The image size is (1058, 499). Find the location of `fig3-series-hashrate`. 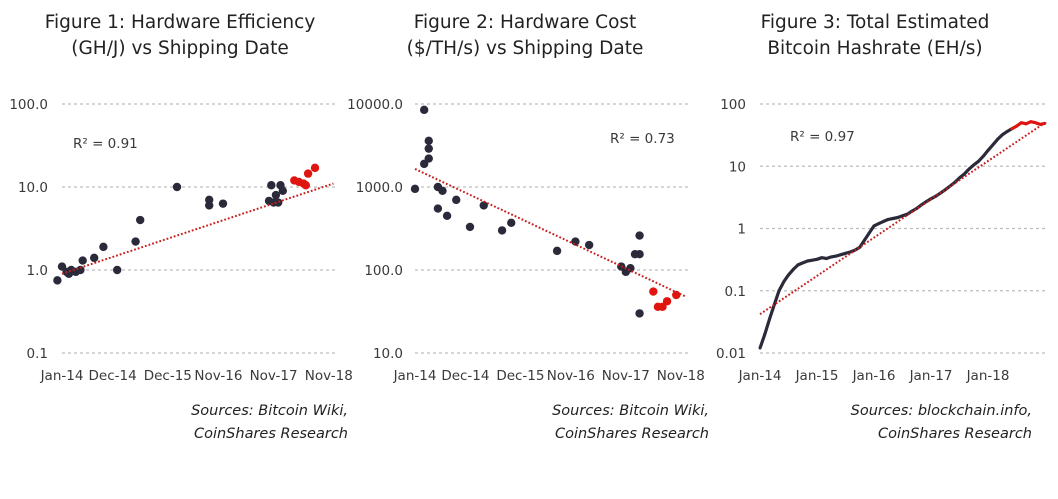

fig3-series-hashrate is located at coordinates (885, 238).